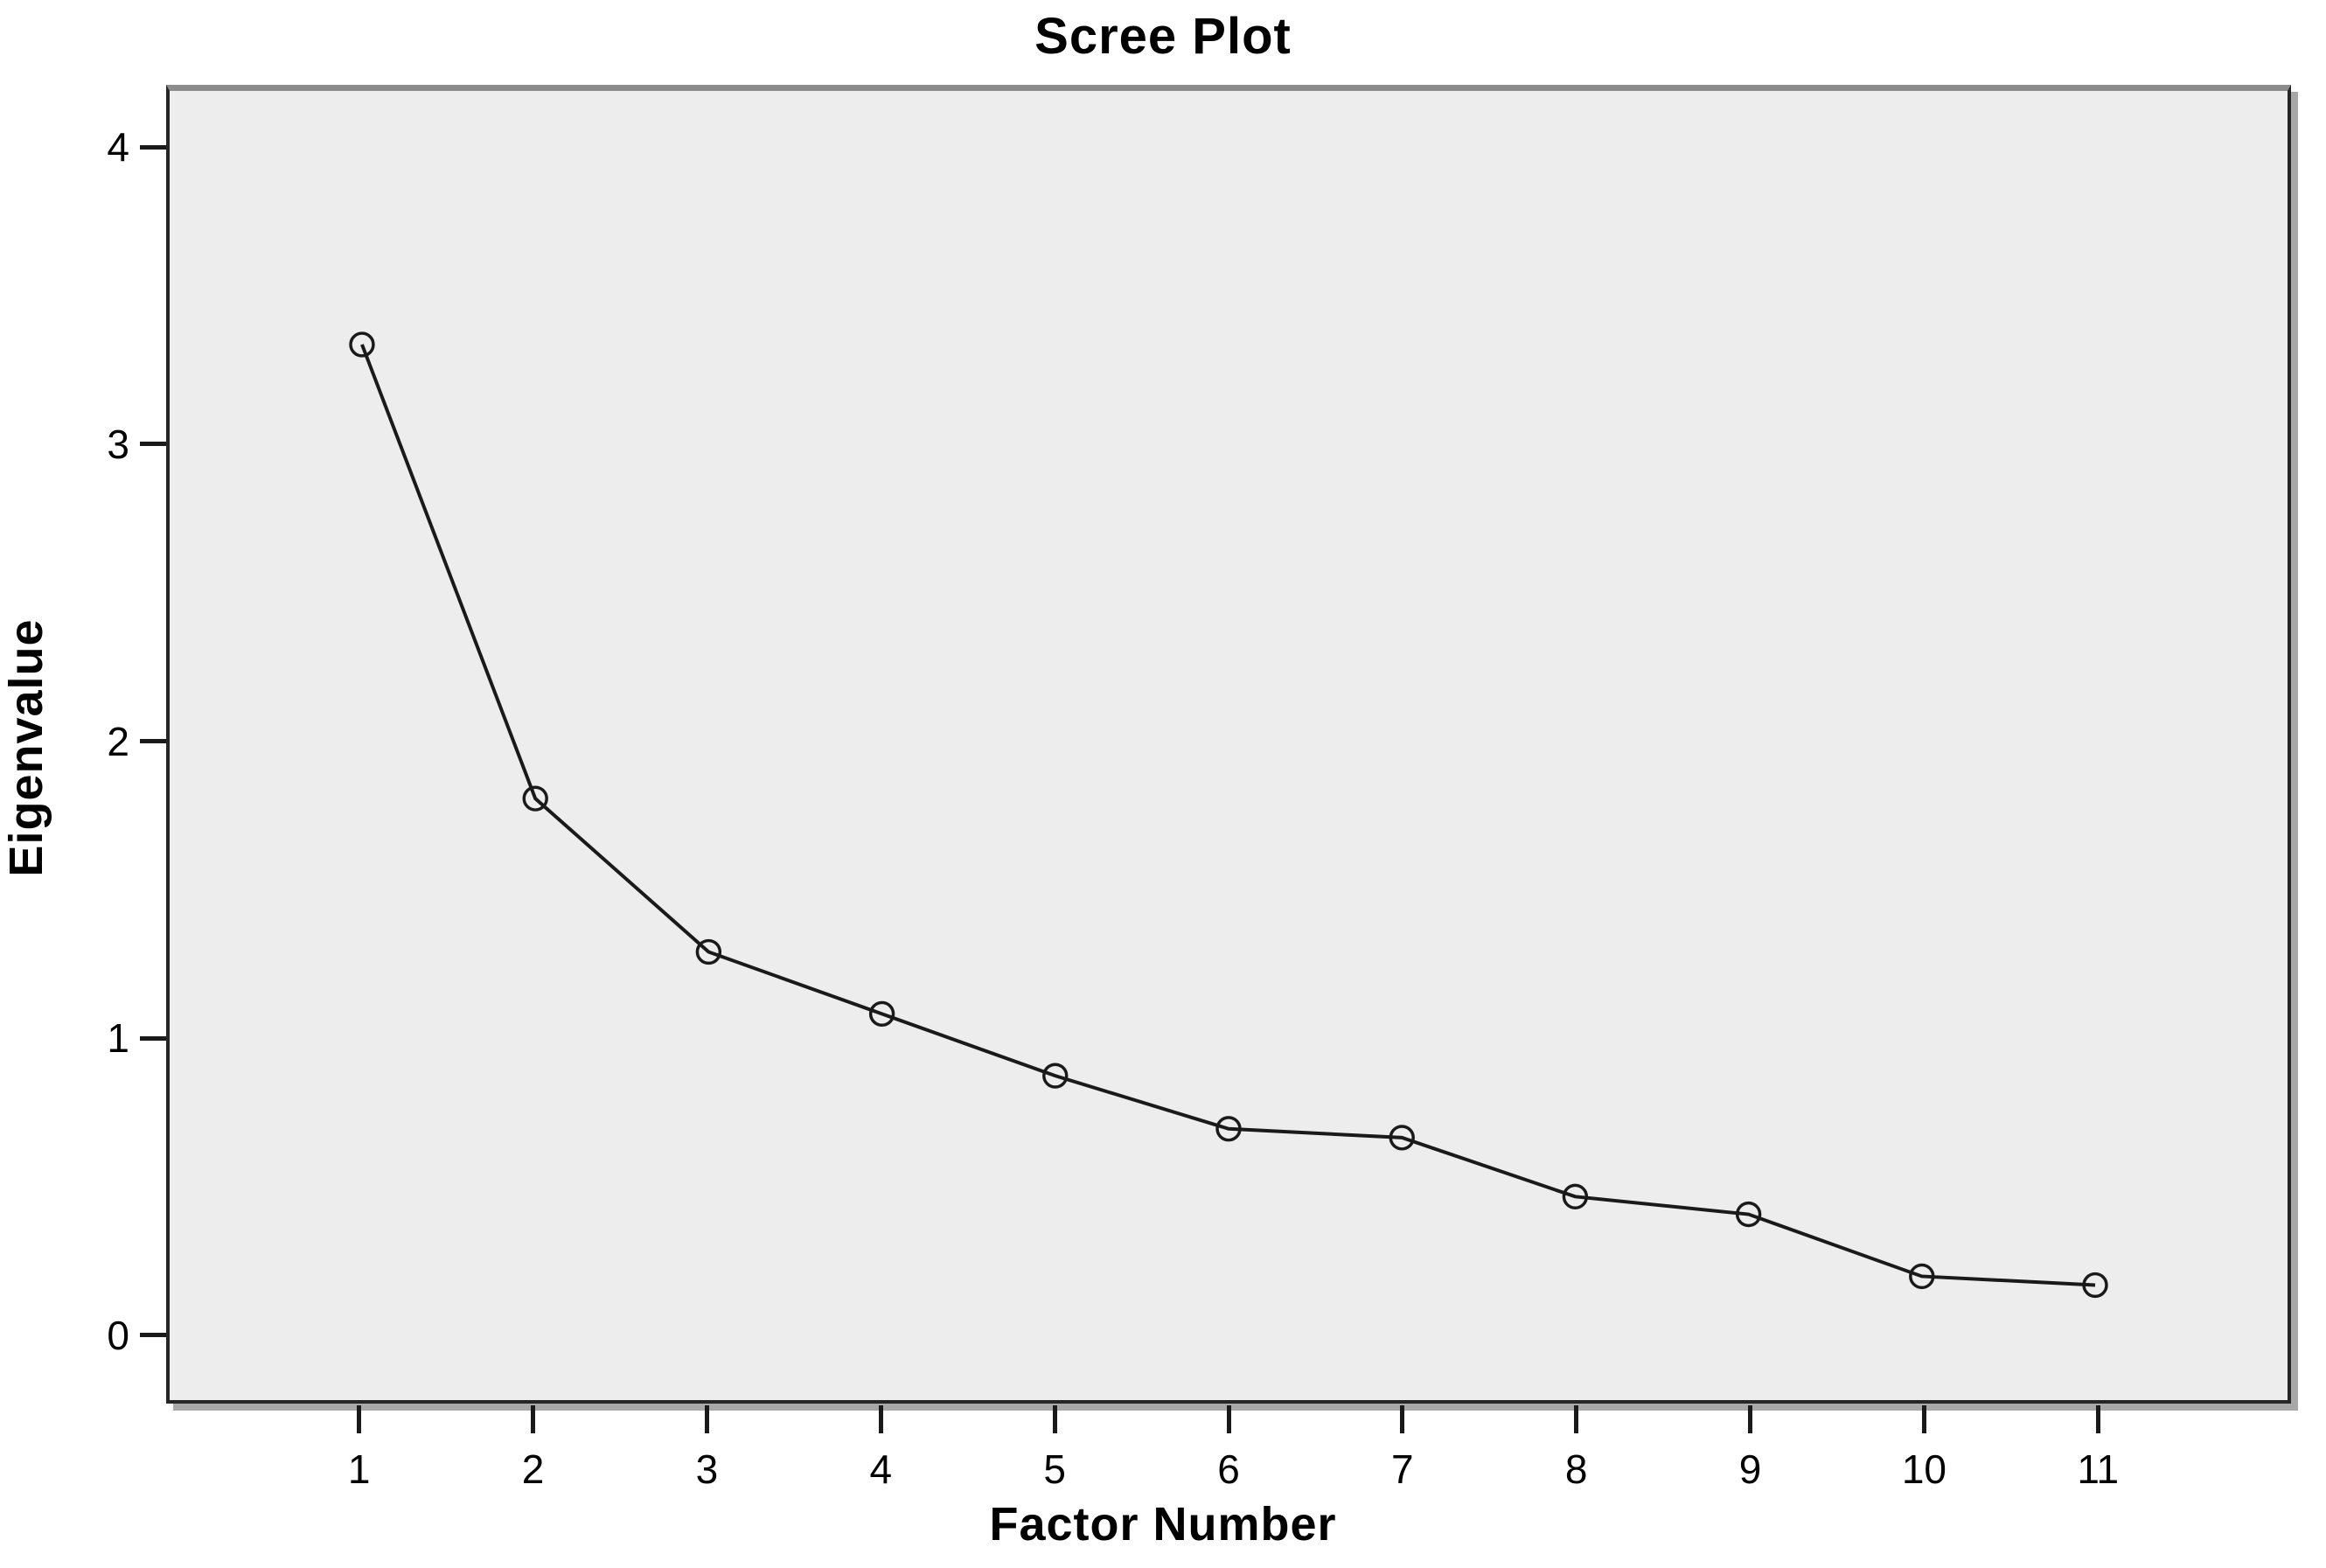 The image size is (2326, 1568). Describe the element at coordinates (1228, 1469) in the screenshot. I see `x-tick-label: 6` at that location.